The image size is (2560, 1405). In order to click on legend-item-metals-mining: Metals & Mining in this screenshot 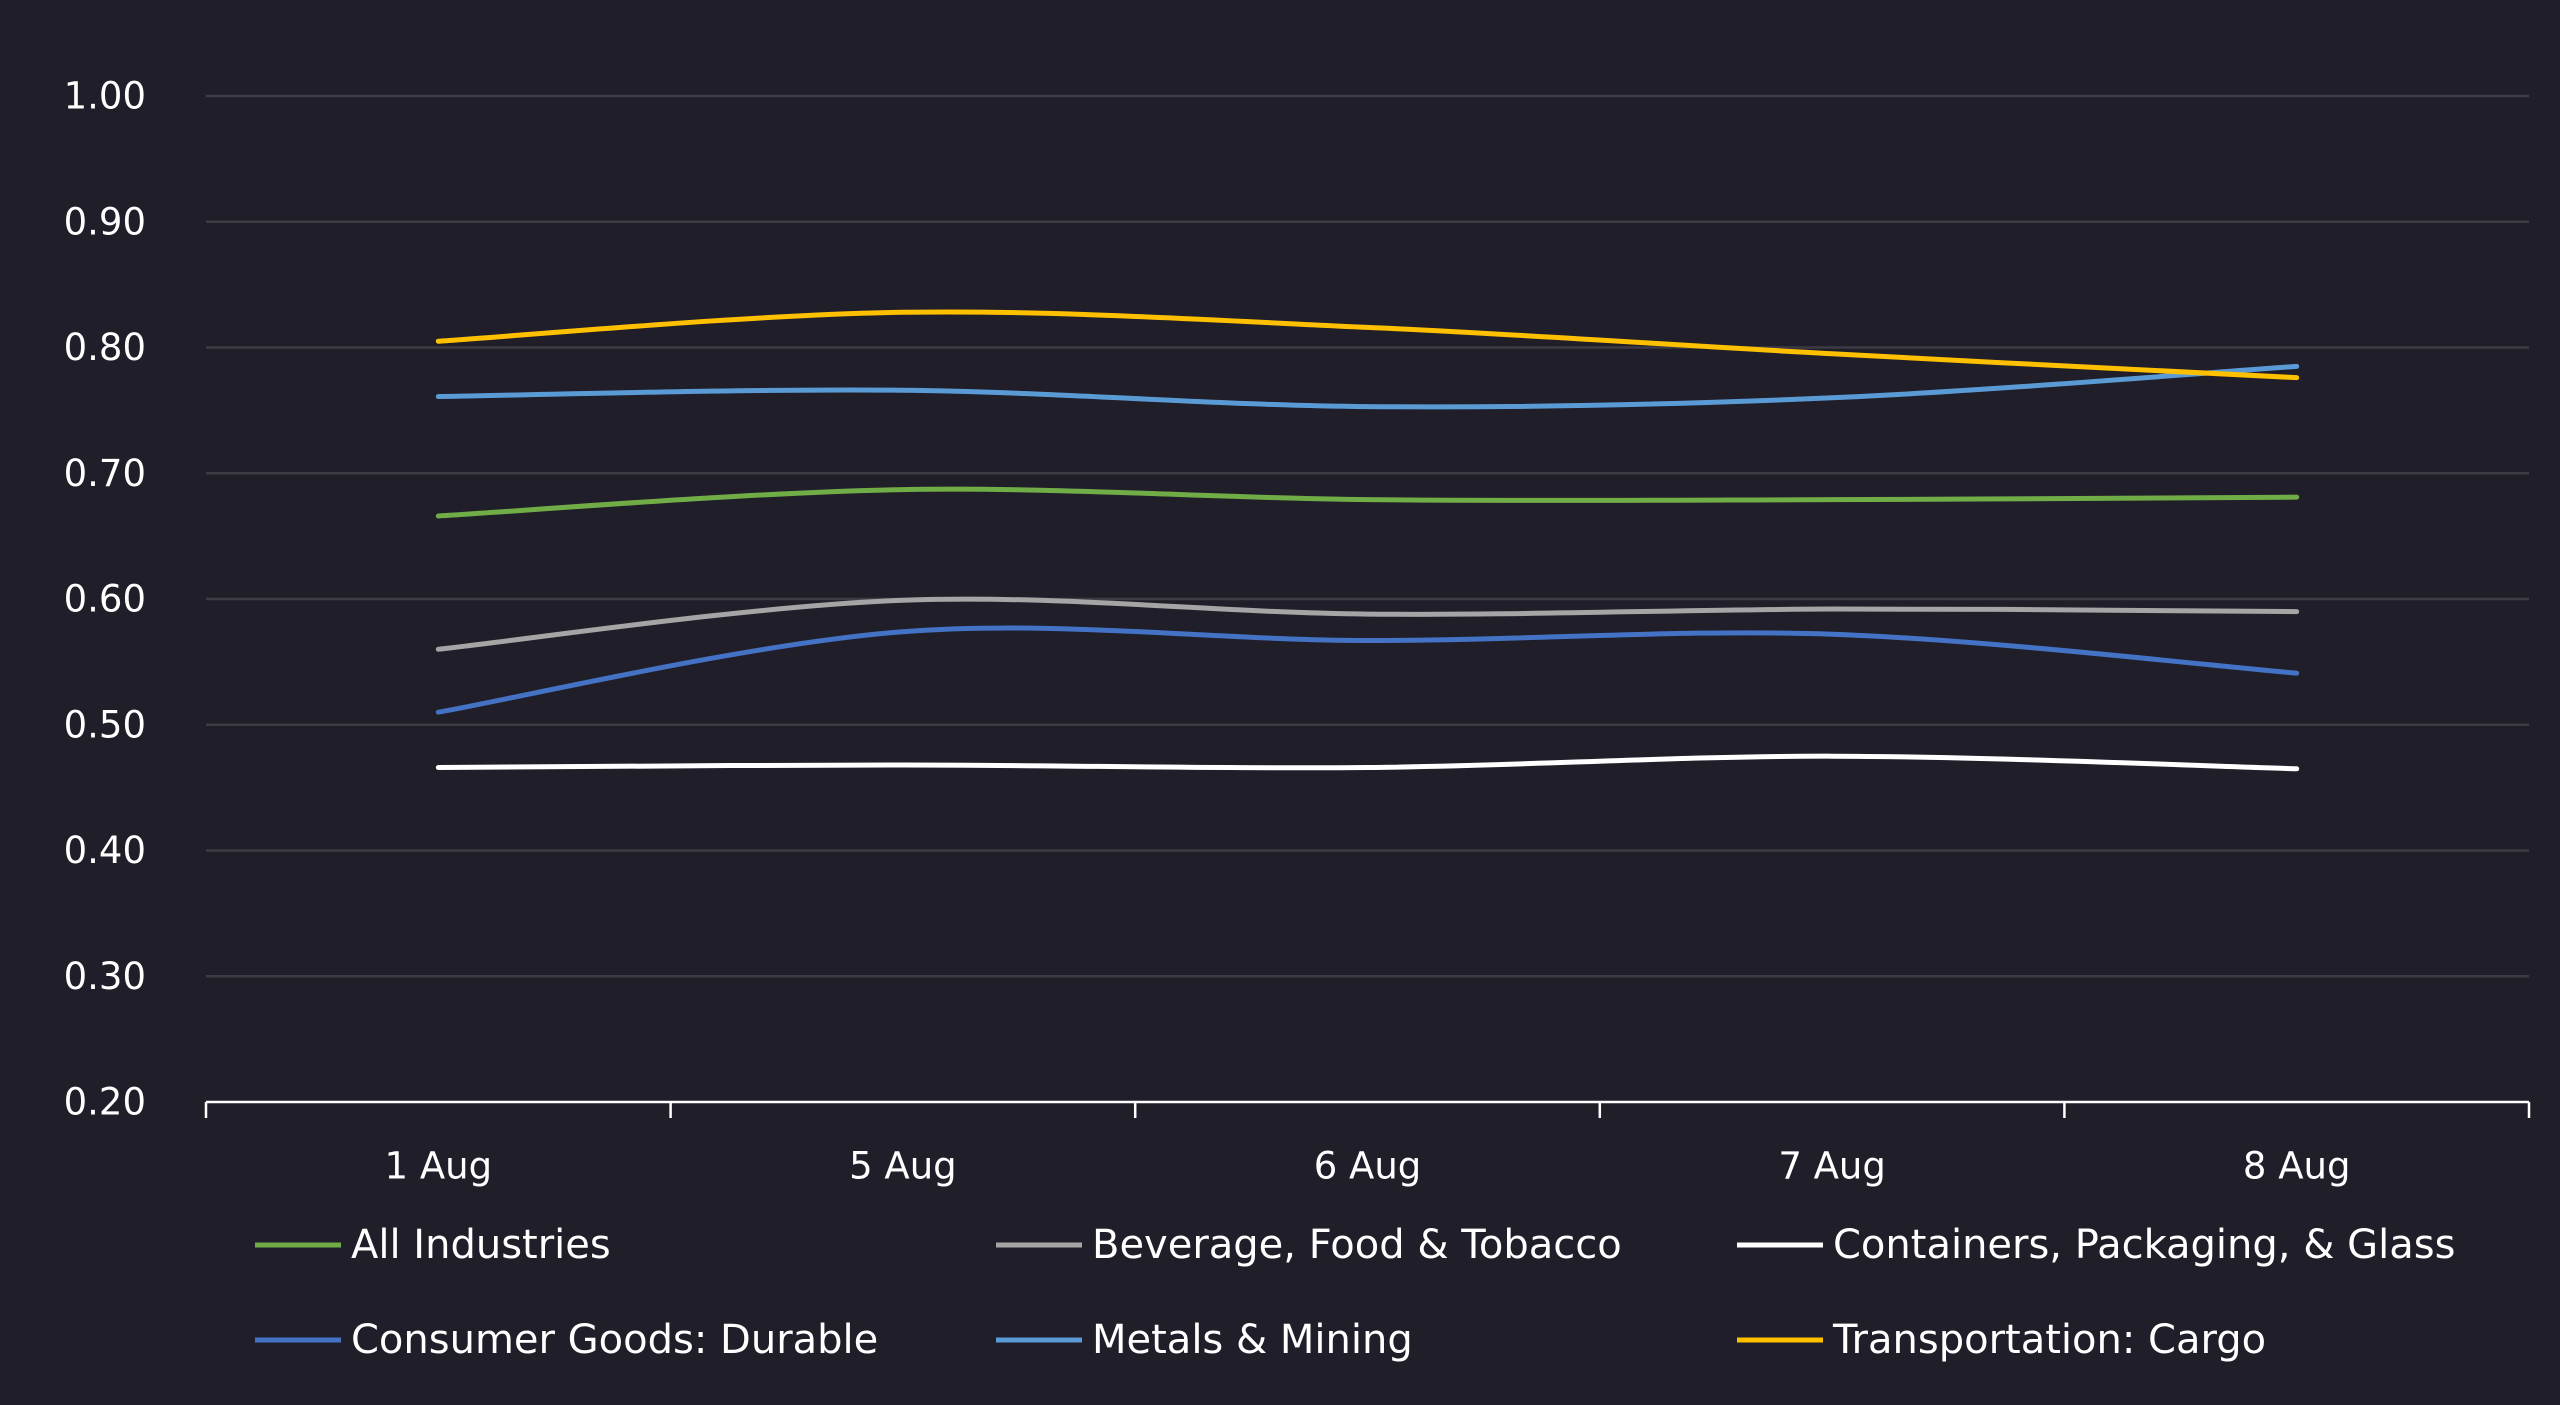, I will do `click(1204, 1340)`.